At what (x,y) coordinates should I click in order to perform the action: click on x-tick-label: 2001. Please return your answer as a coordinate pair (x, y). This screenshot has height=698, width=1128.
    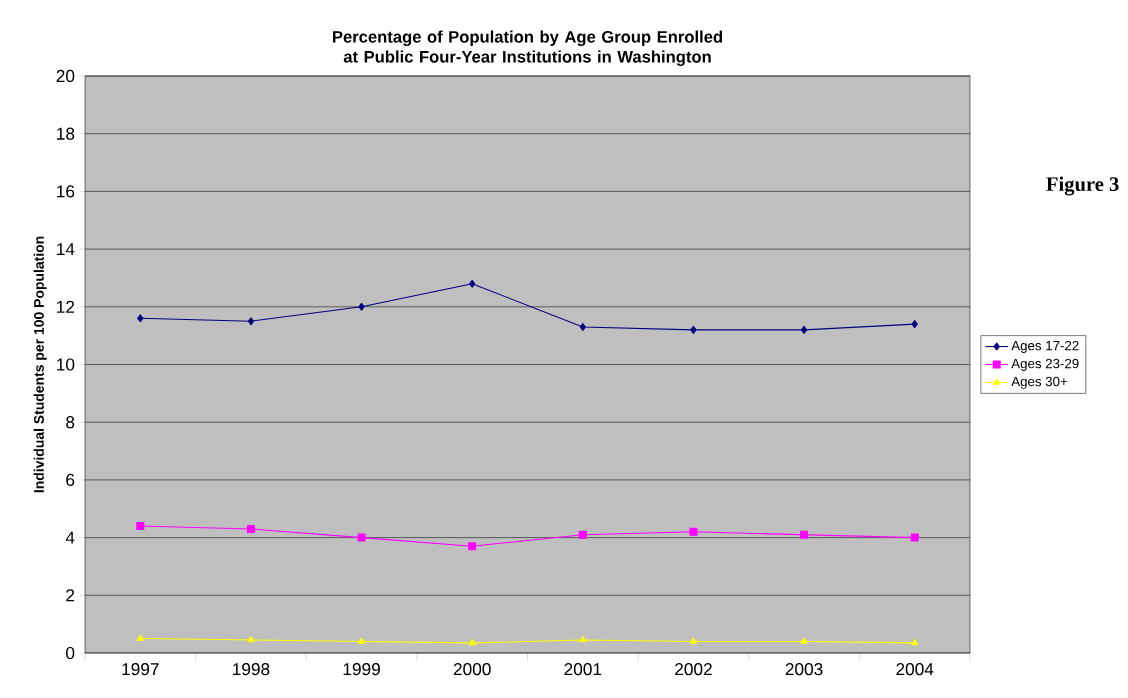
    Looking at the image, I should click on (583, 669).